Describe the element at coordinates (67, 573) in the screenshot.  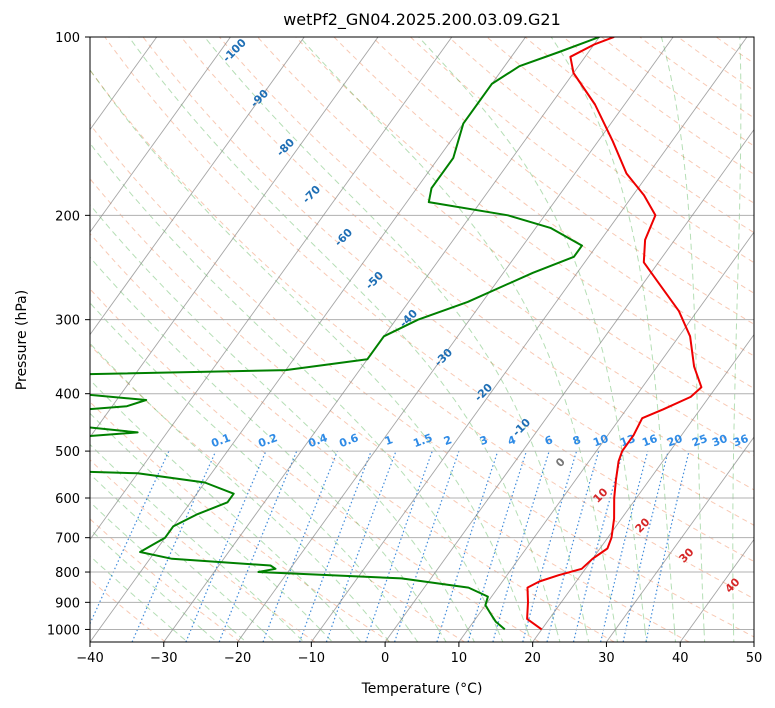
I see `y-tick-label: 800` at that location.